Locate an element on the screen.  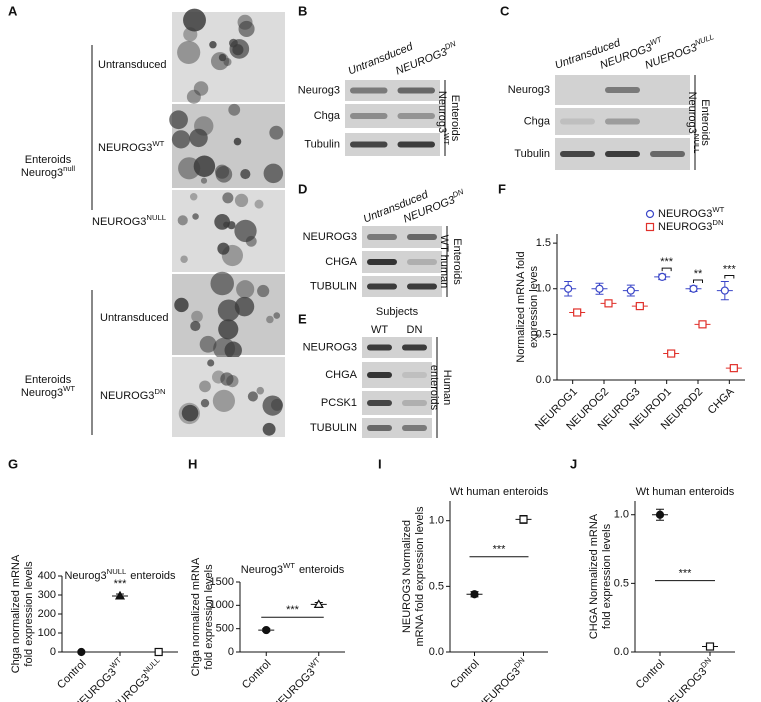
y-axis-label: fold expression levels is located at coordinates (209, 617).